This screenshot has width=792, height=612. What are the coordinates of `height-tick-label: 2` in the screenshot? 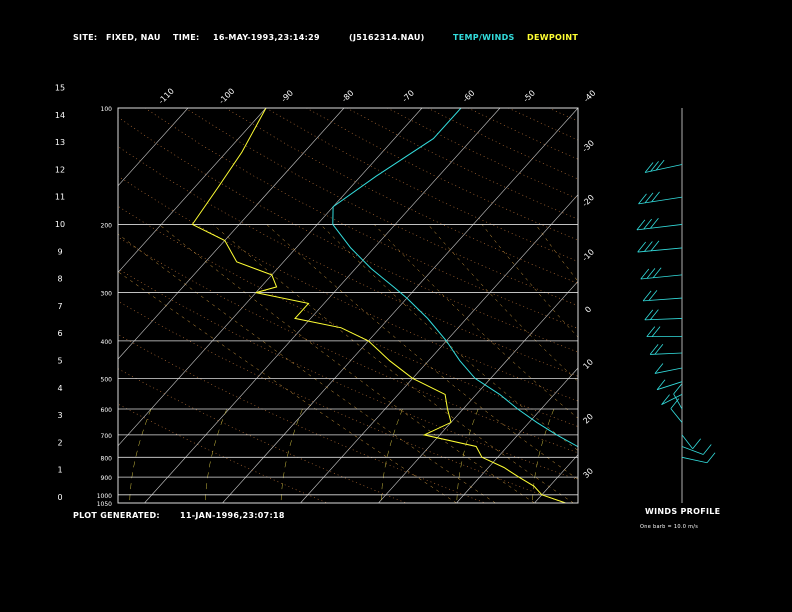 It's located at (59, 442).